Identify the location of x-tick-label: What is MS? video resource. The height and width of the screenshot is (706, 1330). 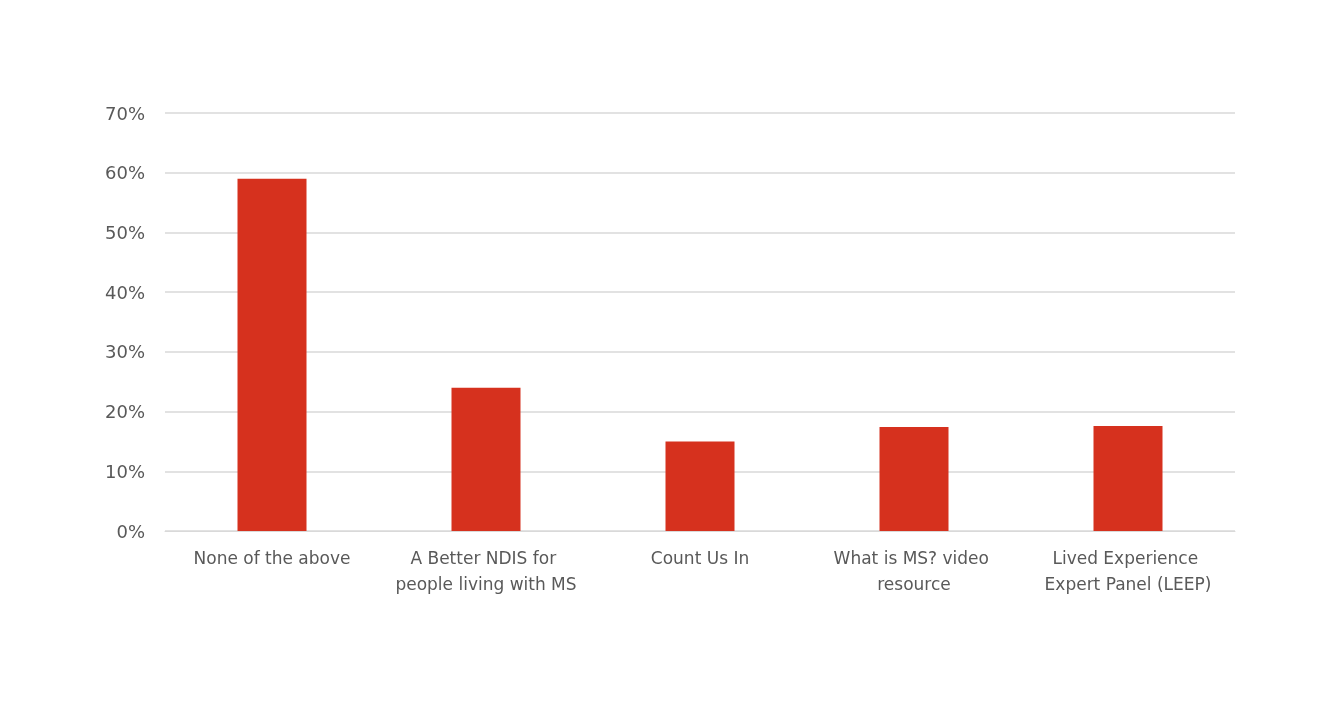
(914, 571).